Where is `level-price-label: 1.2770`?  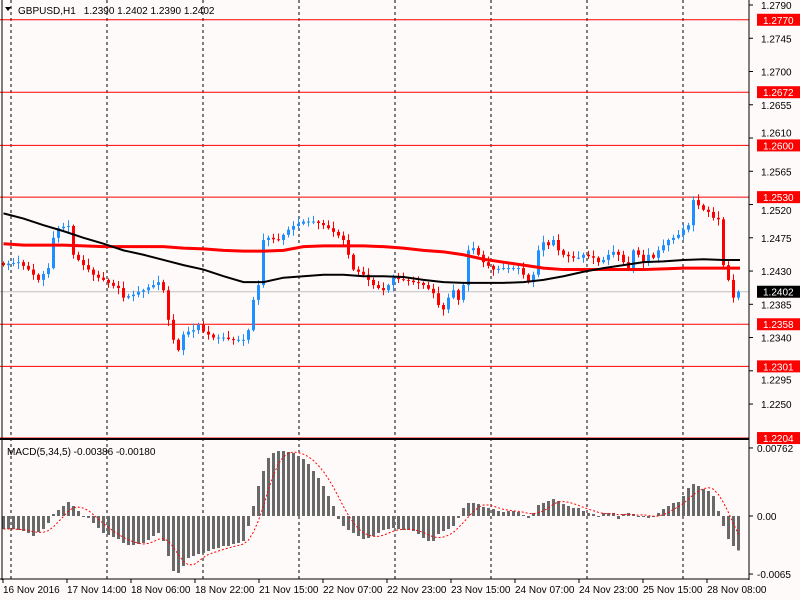 level-price-label: 1.2770 is located at coordinates (778, 21).